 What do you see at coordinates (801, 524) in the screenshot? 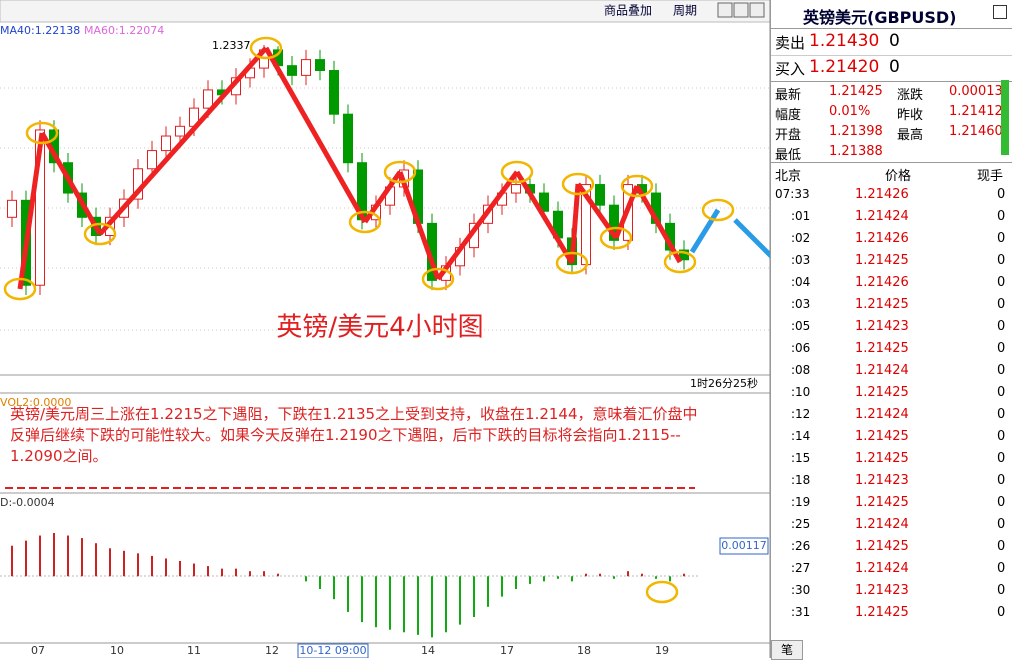
I see `tick-time: :25` at bounding box center [801, 524].